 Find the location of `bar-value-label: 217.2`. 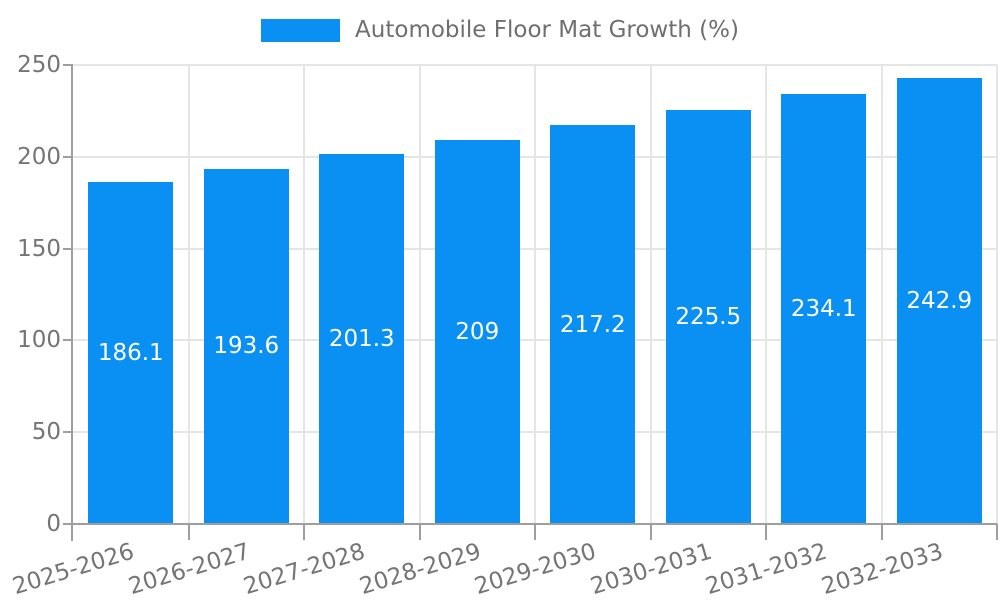

bar-value-label: 217.2 is located at coordinates (592, 324).